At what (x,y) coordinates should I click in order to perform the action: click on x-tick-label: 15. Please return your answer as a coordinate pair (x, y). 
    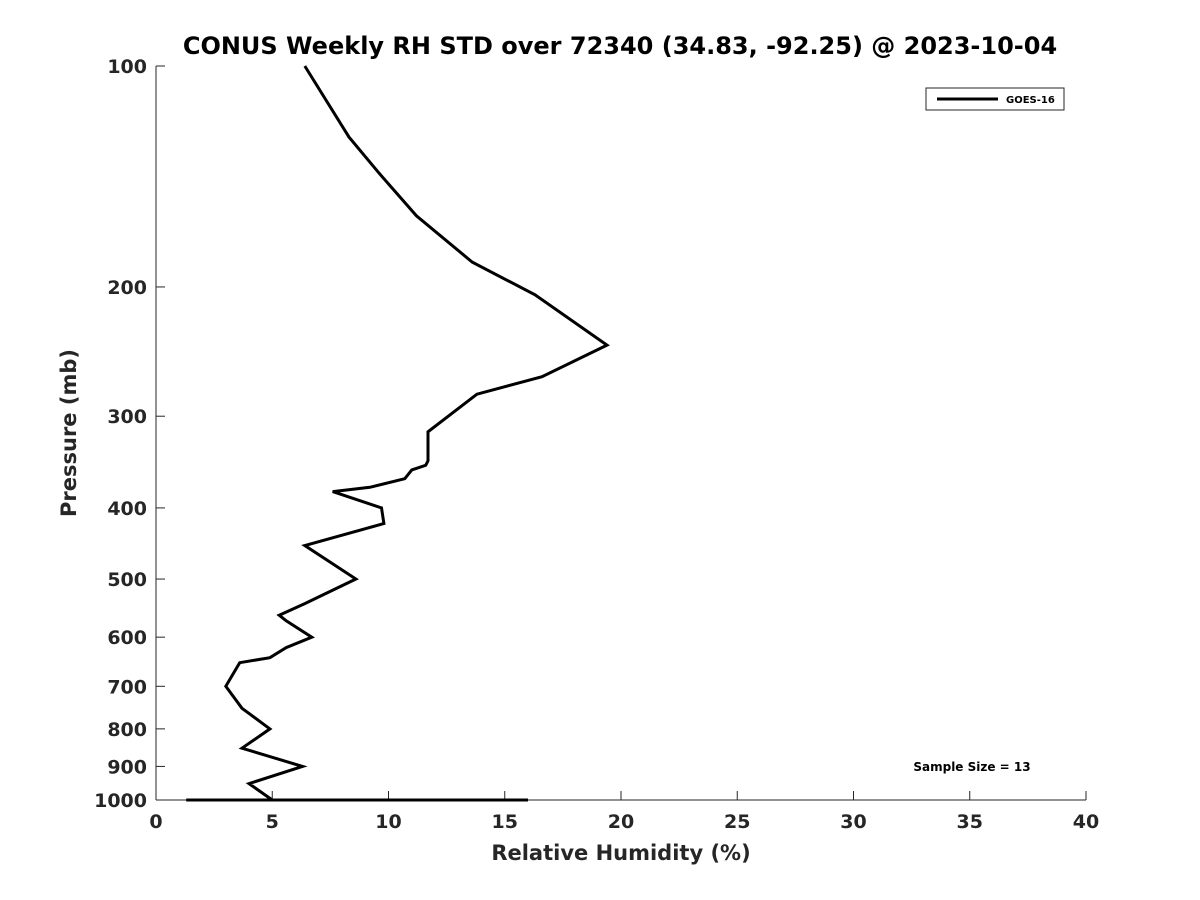
    Looking at the image, I should click on (505, 822).